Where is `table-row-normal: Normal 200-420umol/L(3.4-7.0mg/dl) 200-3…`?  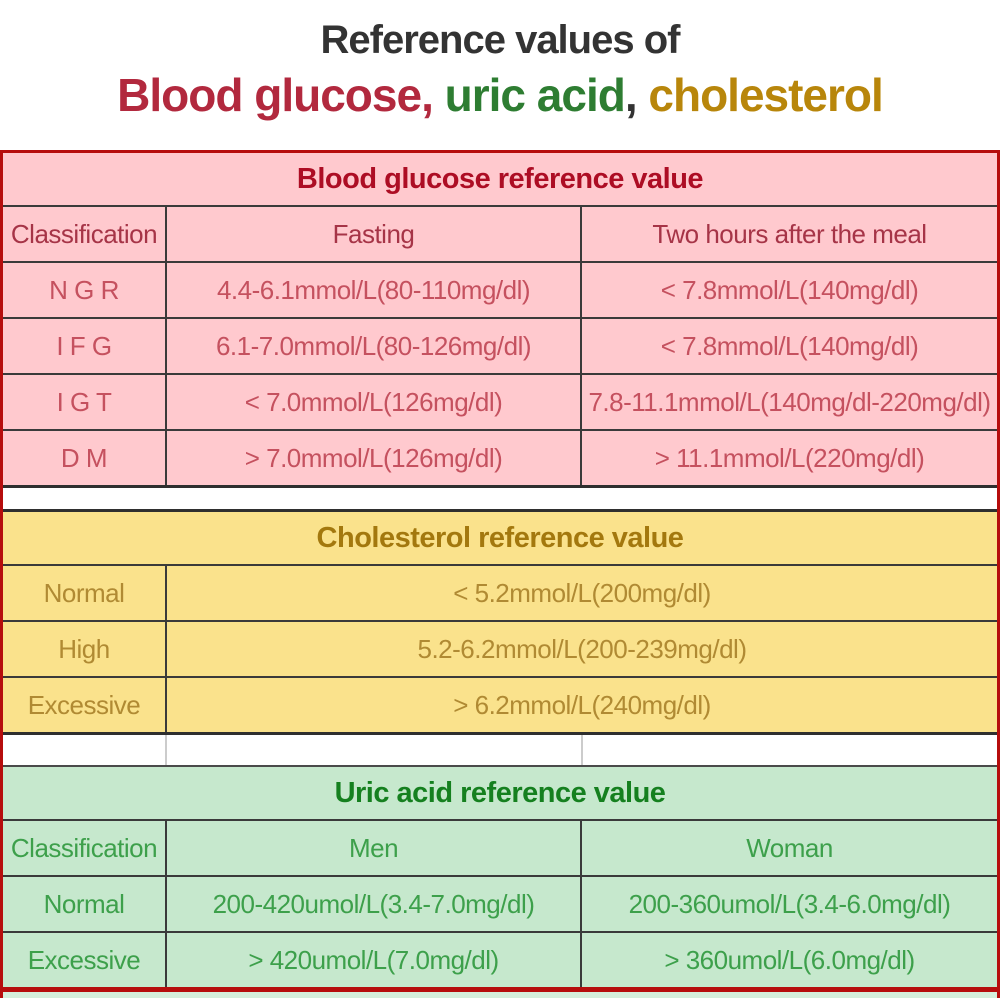
table-row-normal: Normal 200-420umol/L(3.4-7.0mg/dl) 200-3… is located at coordinates (500, 903).